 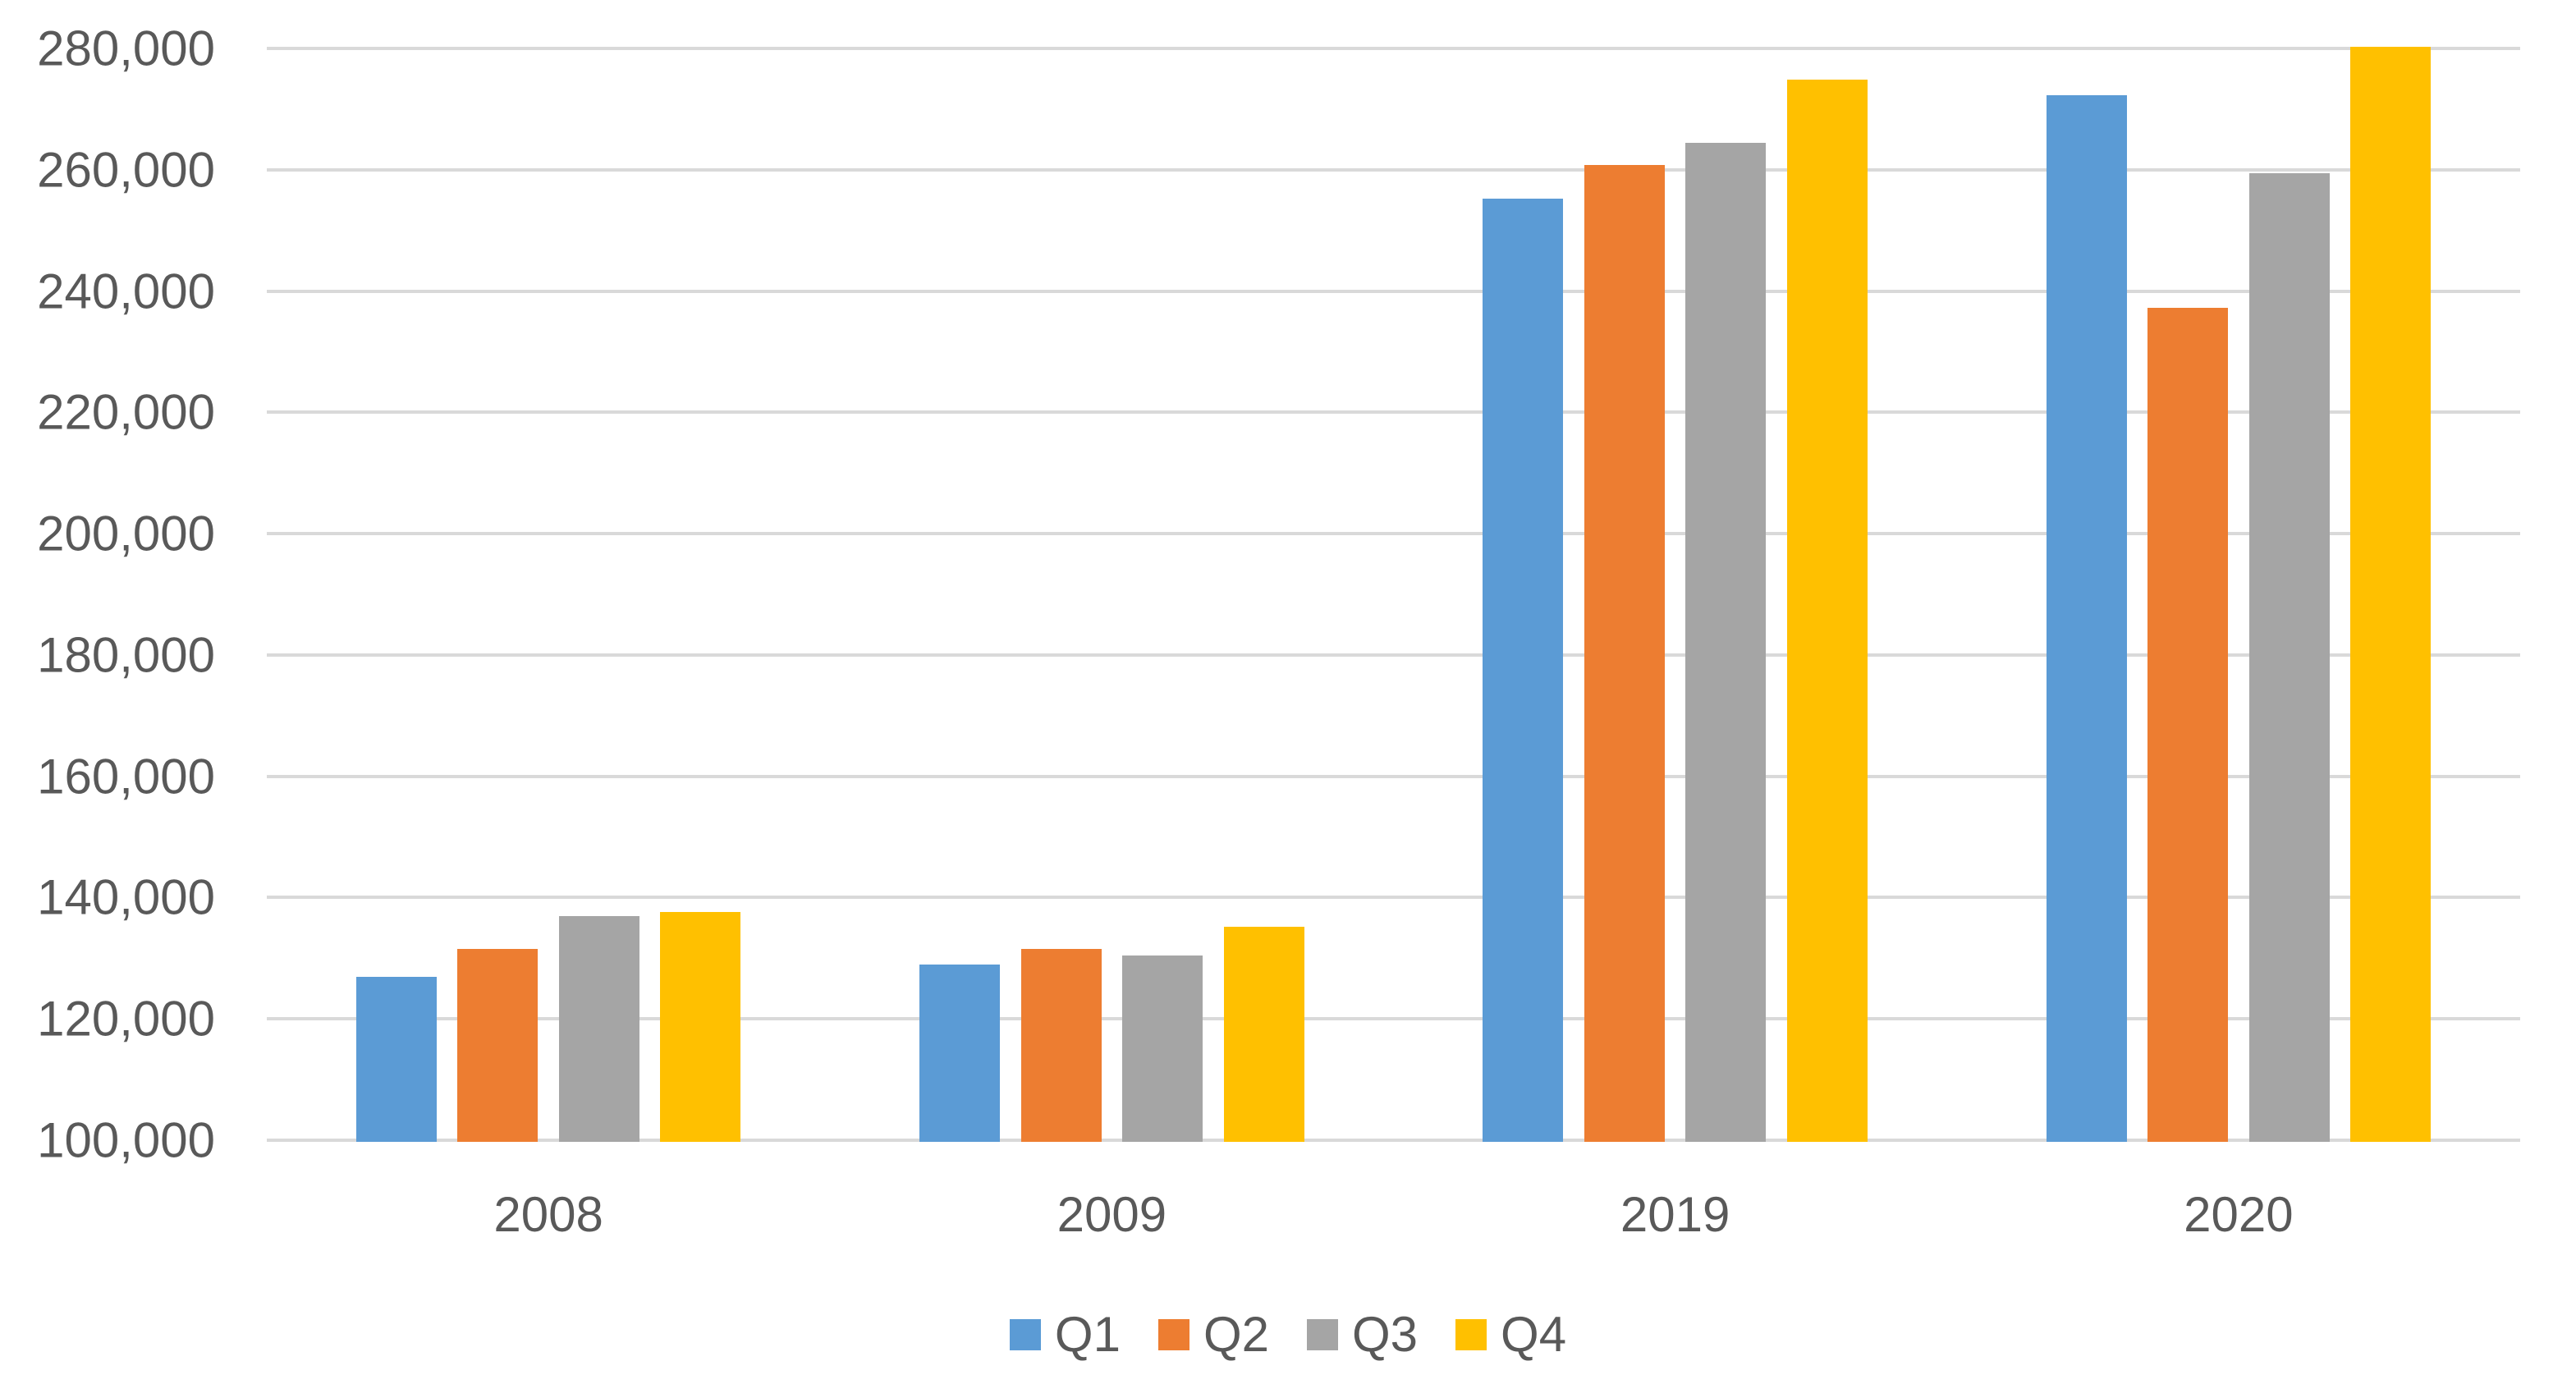 I want to click on bar-2008-q1, so click(x=396, y=1059).